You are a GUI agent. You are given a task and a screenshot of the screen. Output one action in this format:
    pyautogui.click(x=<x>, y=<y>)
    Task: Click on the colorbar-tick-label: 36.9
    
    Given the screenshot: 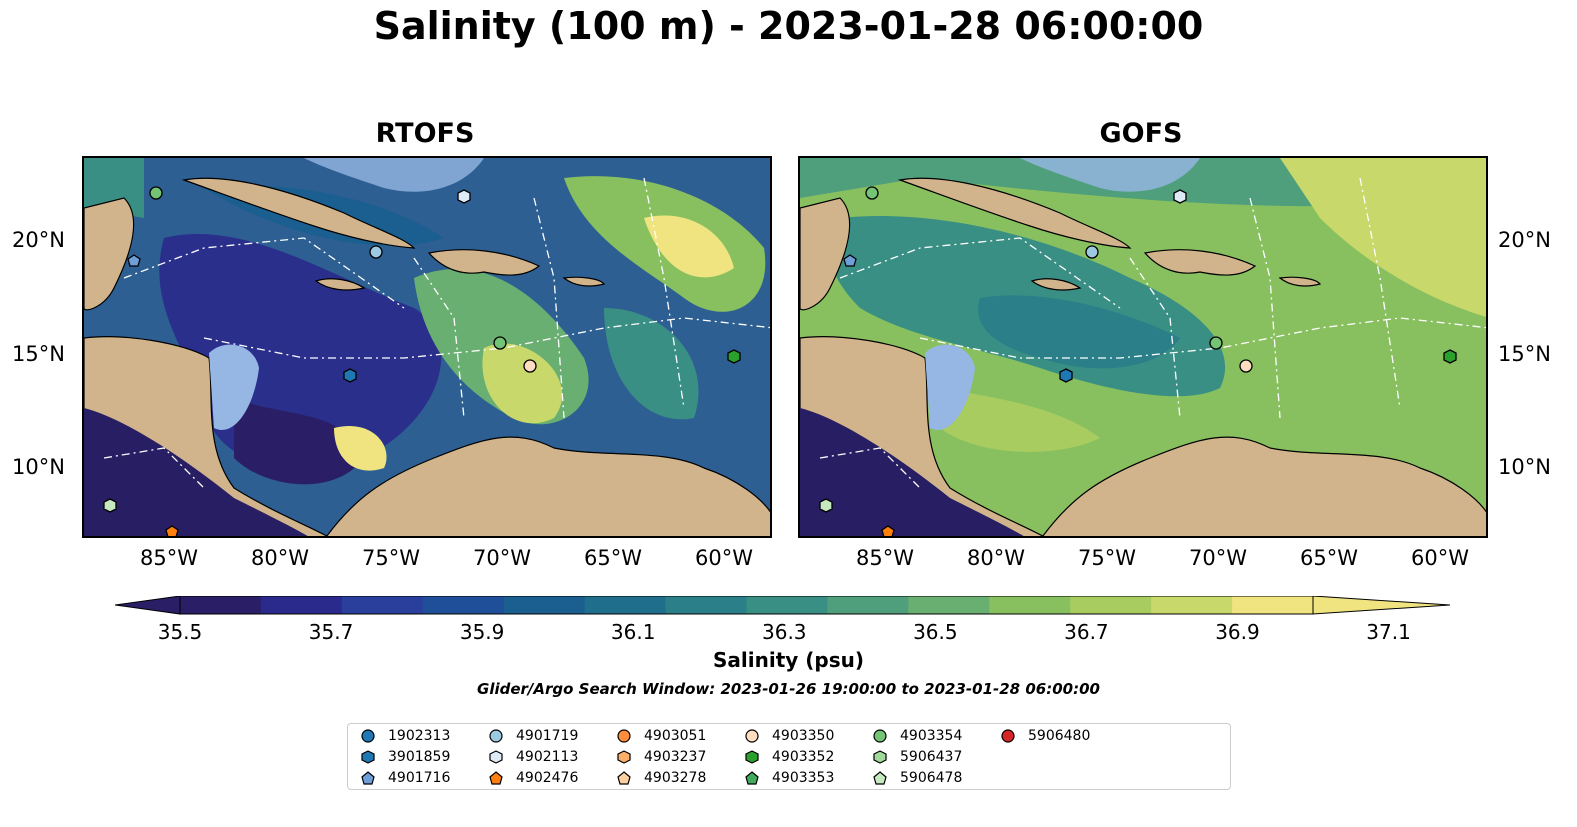 What is the action you would take?
    pyautogui.click(x=1237, y=632)
    